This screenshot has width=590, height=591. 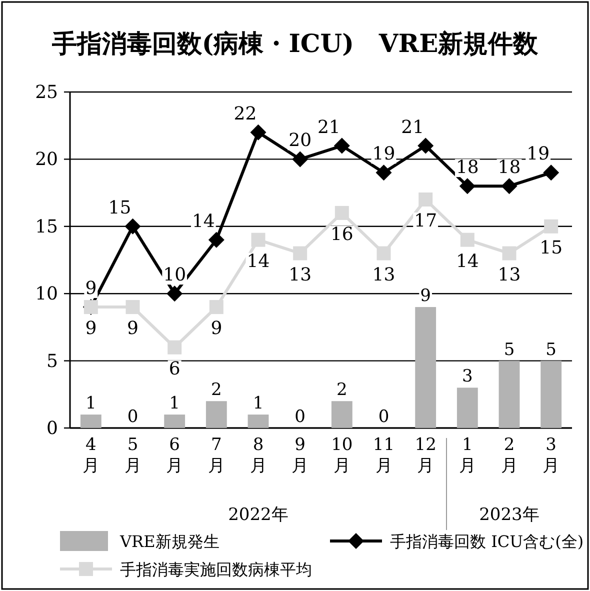 What do you see at coordinates (46, 227) in the screenshot?
I see `y-tick-label: 15` at bounding box center [46, 227].